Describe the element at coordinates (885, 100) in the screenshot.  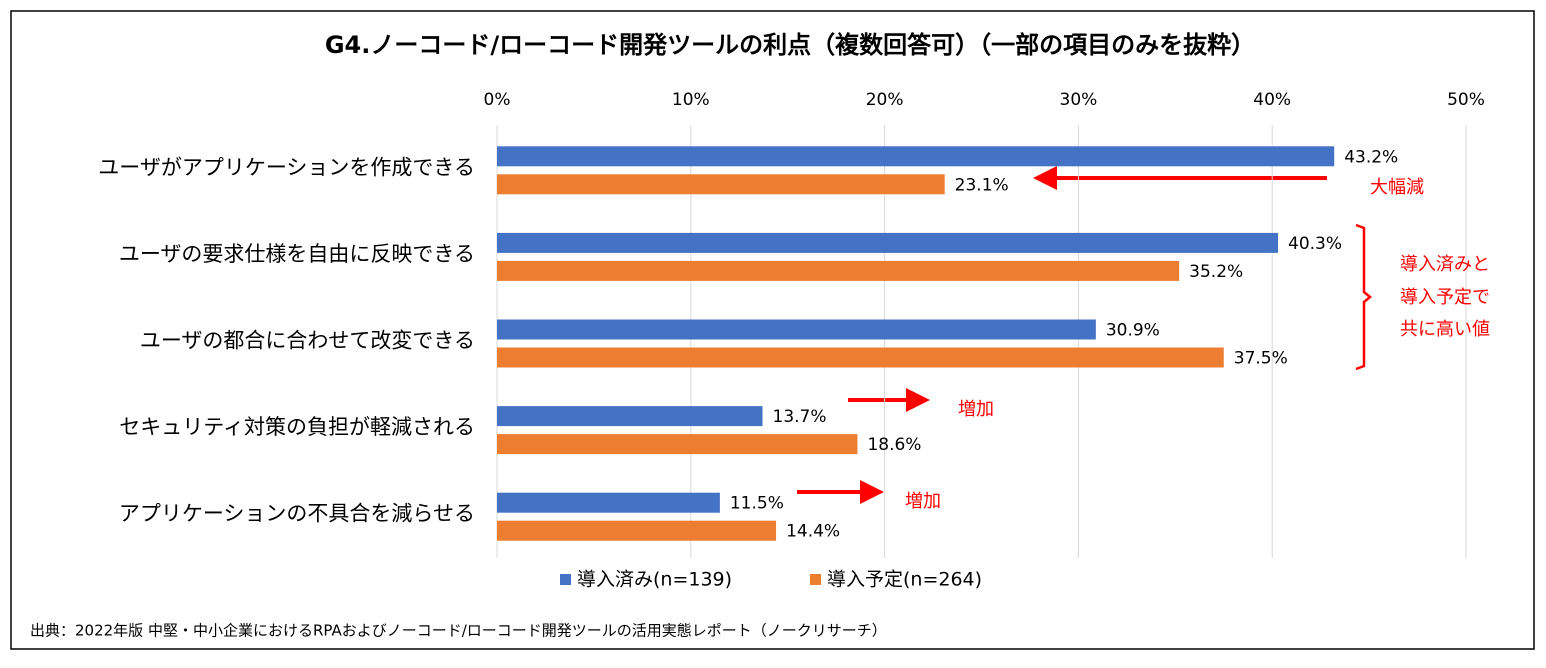
I see `x-tick-label: 20%` at that location.